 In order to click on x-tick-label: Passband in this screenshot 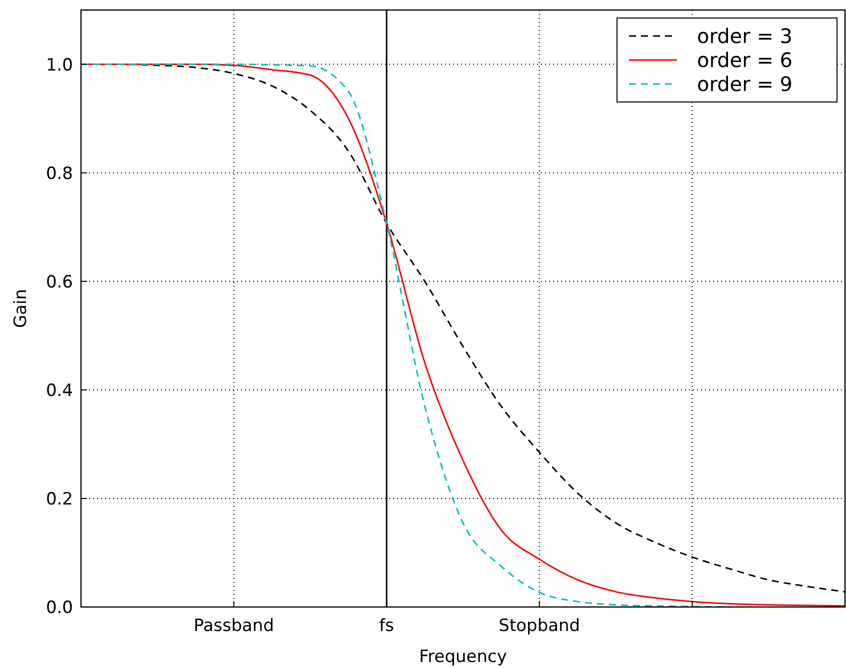, I will do `click(234, 626)`.